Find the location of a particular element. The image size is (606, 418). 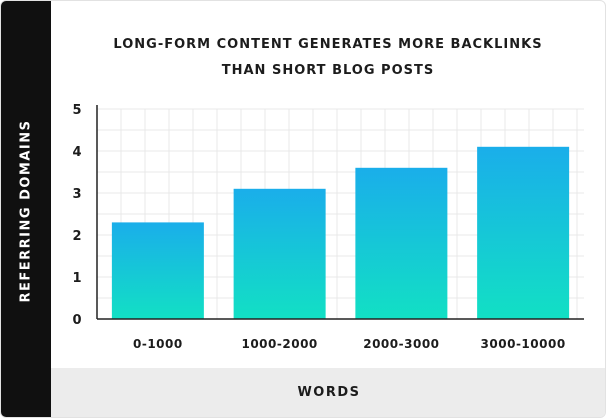

y-tick-label: 3 is located at coordinates (76, 194).